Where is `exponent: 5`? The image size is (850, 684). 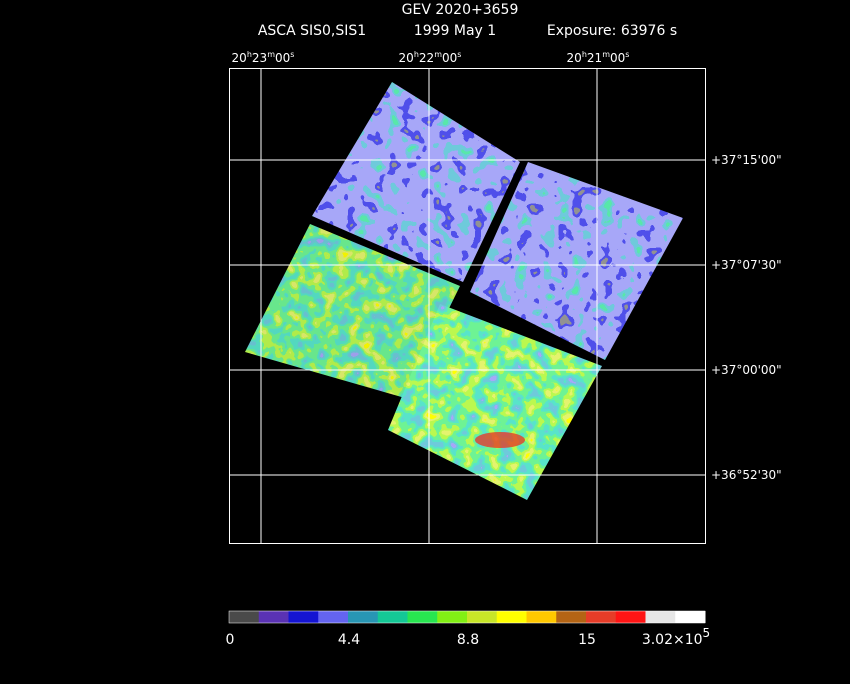 exponent: 5 is located at coordinates (707, 633).